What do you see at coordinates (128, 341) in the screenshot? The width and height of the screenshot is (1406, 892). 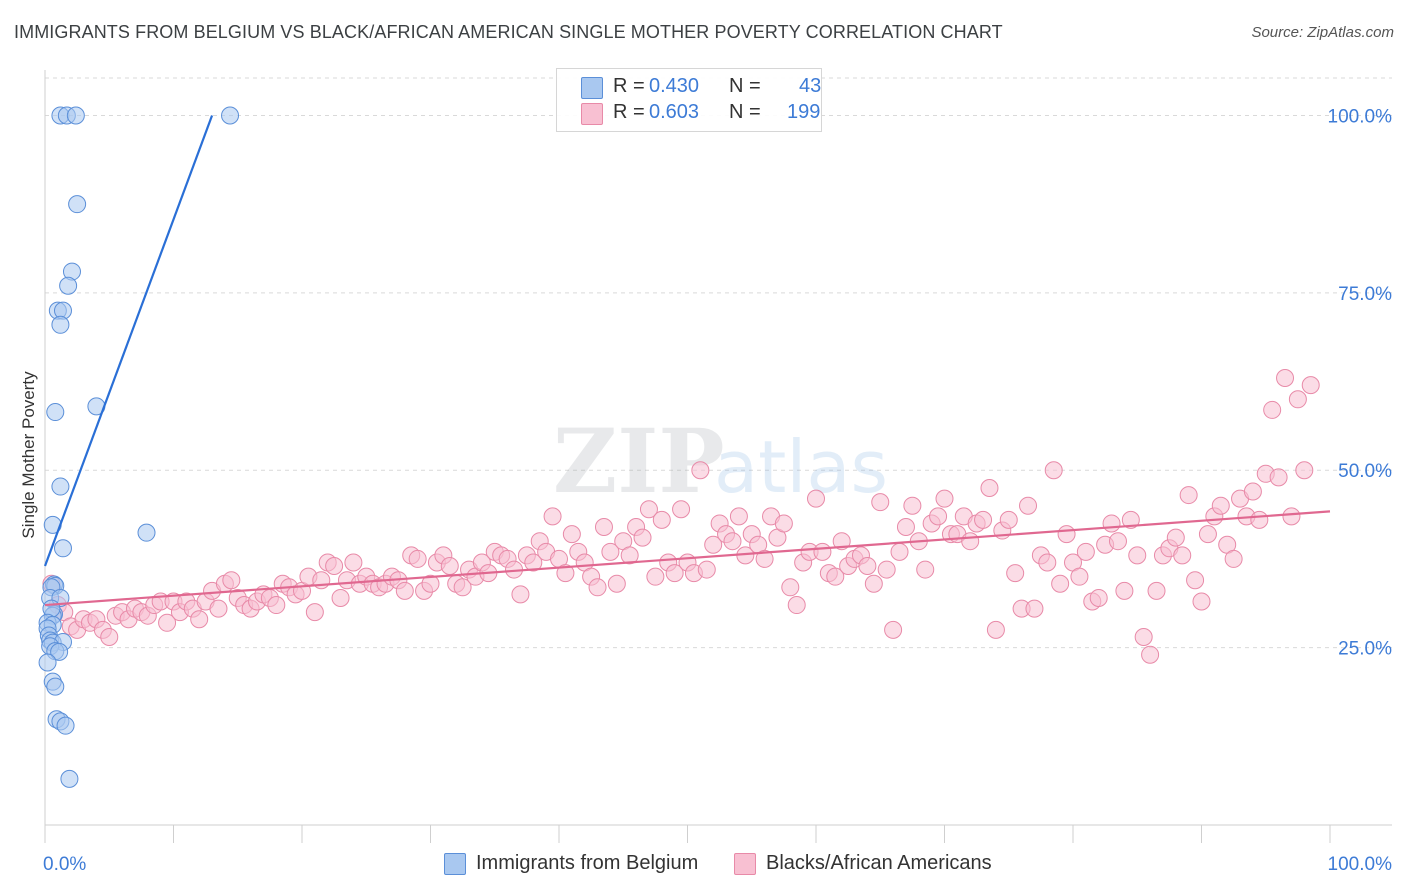 I see `trendline-belgium` at bounding box center [128, 341].